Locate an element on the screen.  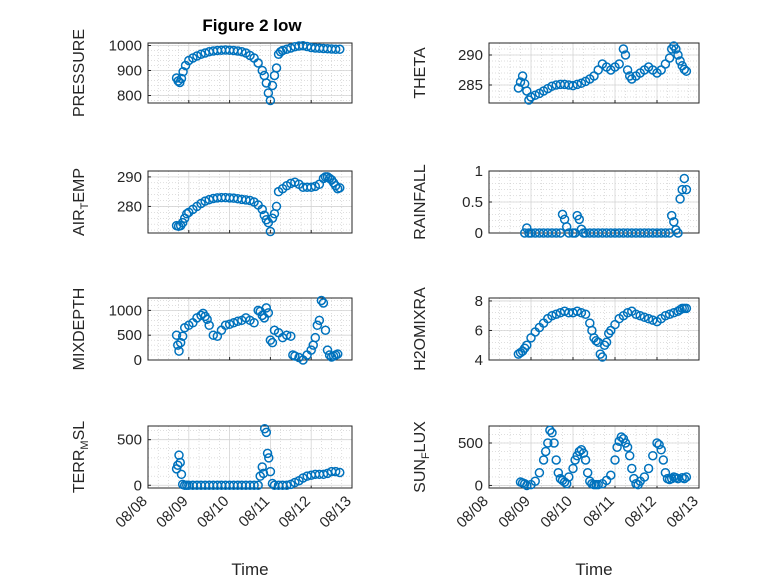
y-tick-label: 280 is located at coordinates (129, 206).